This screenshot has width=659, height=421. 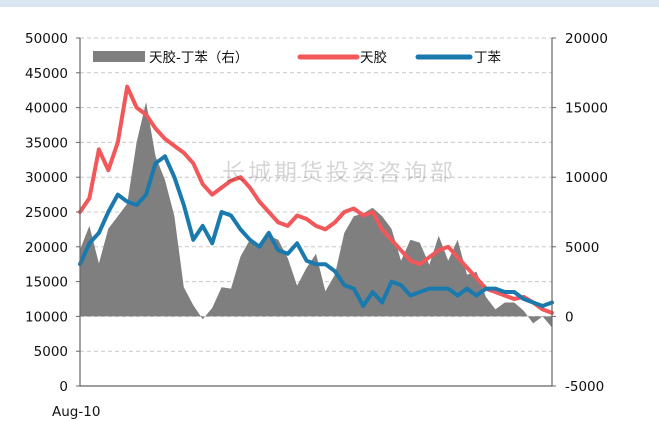 What do you see at coordinates (329, 3) in the screenshot?
I see `top-rule` at bounding box center [329, 3].